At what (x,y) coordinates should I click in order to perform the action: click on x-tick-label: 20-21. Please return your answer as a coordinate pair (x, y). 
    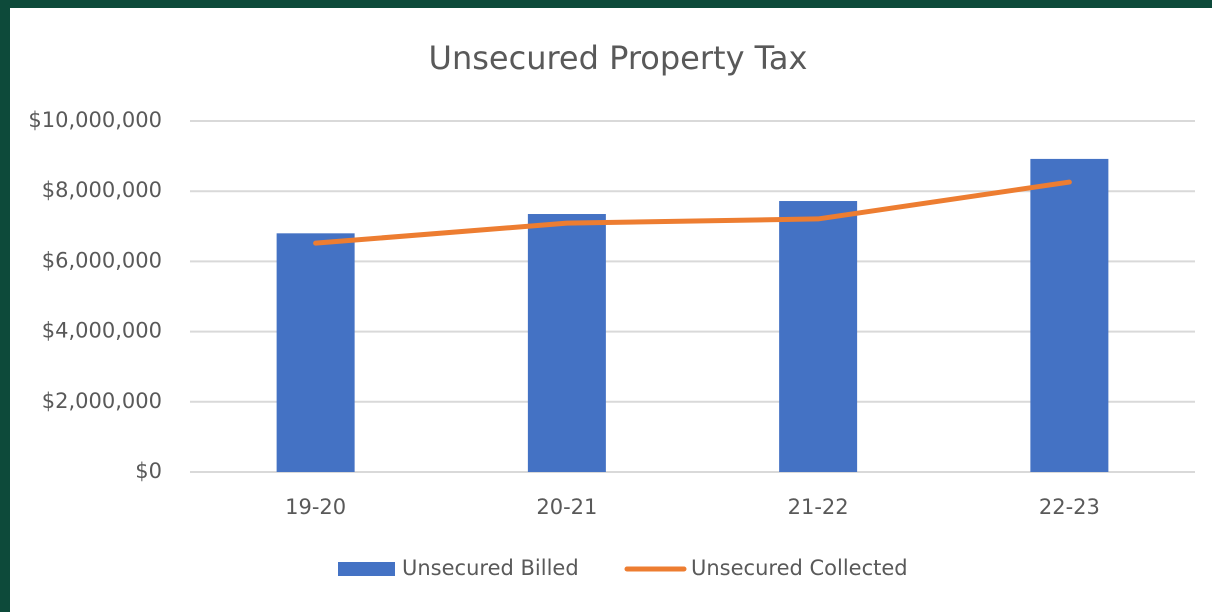
    Looking at the image, I should click on (566, 507).